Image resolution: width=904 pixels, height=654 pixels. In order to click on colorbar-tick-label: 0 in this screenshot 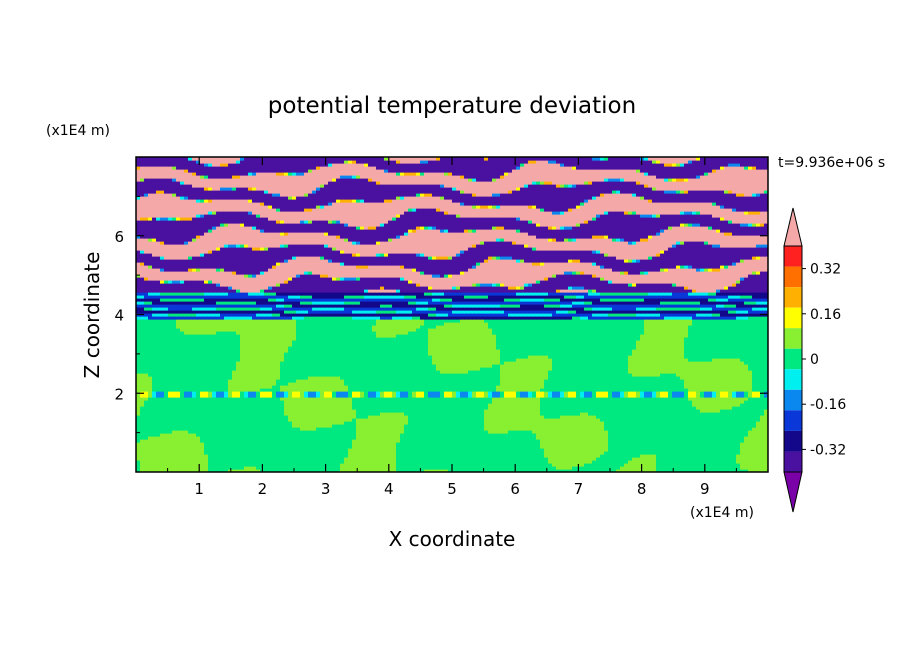, I will do `click(814, 360)`.